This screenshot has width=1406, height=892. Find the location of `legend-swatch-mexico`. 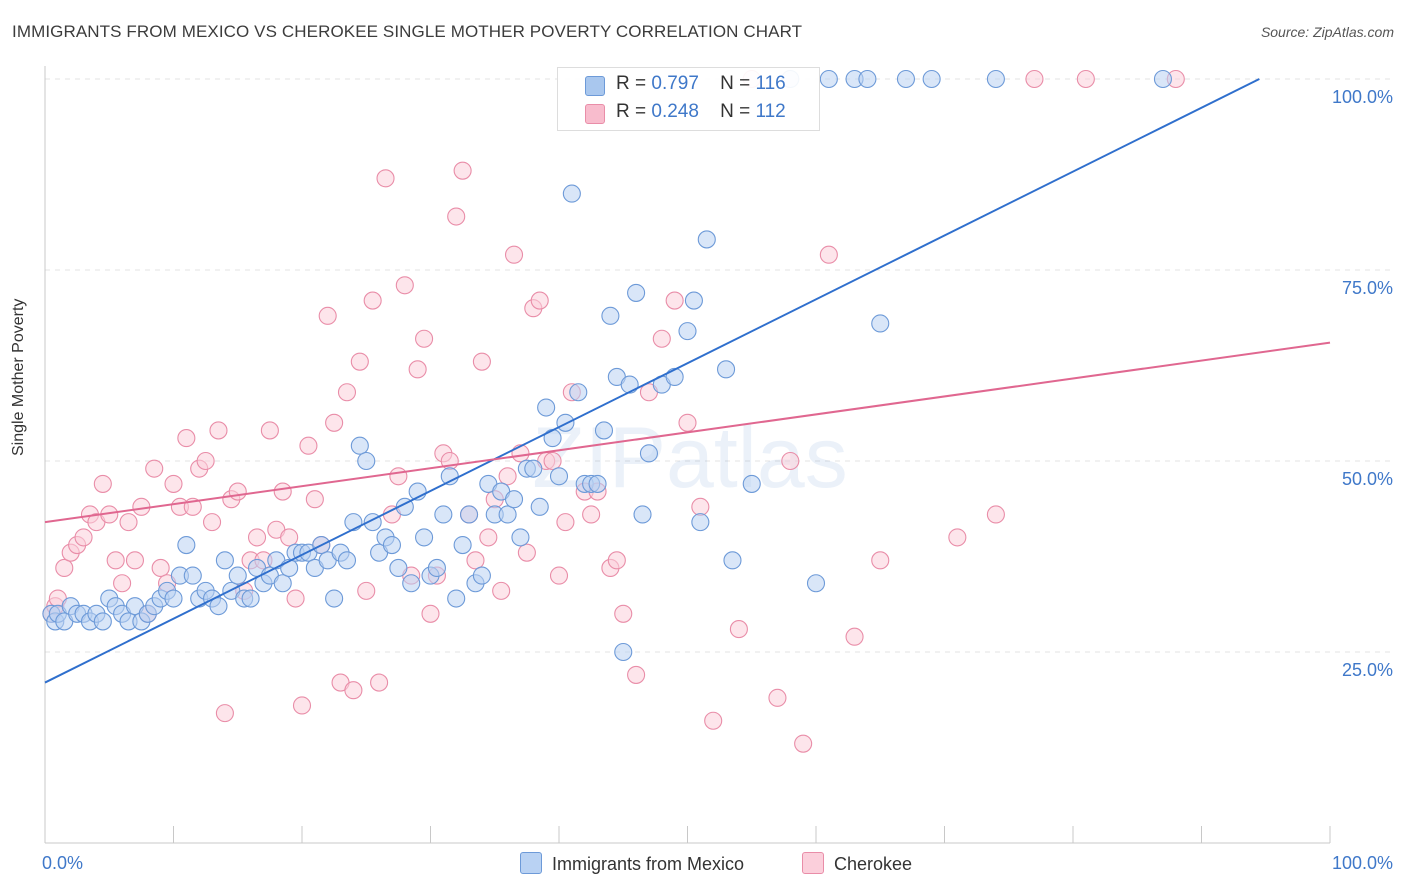

legend-swatch-mexico is located at coordinates (531, 863).